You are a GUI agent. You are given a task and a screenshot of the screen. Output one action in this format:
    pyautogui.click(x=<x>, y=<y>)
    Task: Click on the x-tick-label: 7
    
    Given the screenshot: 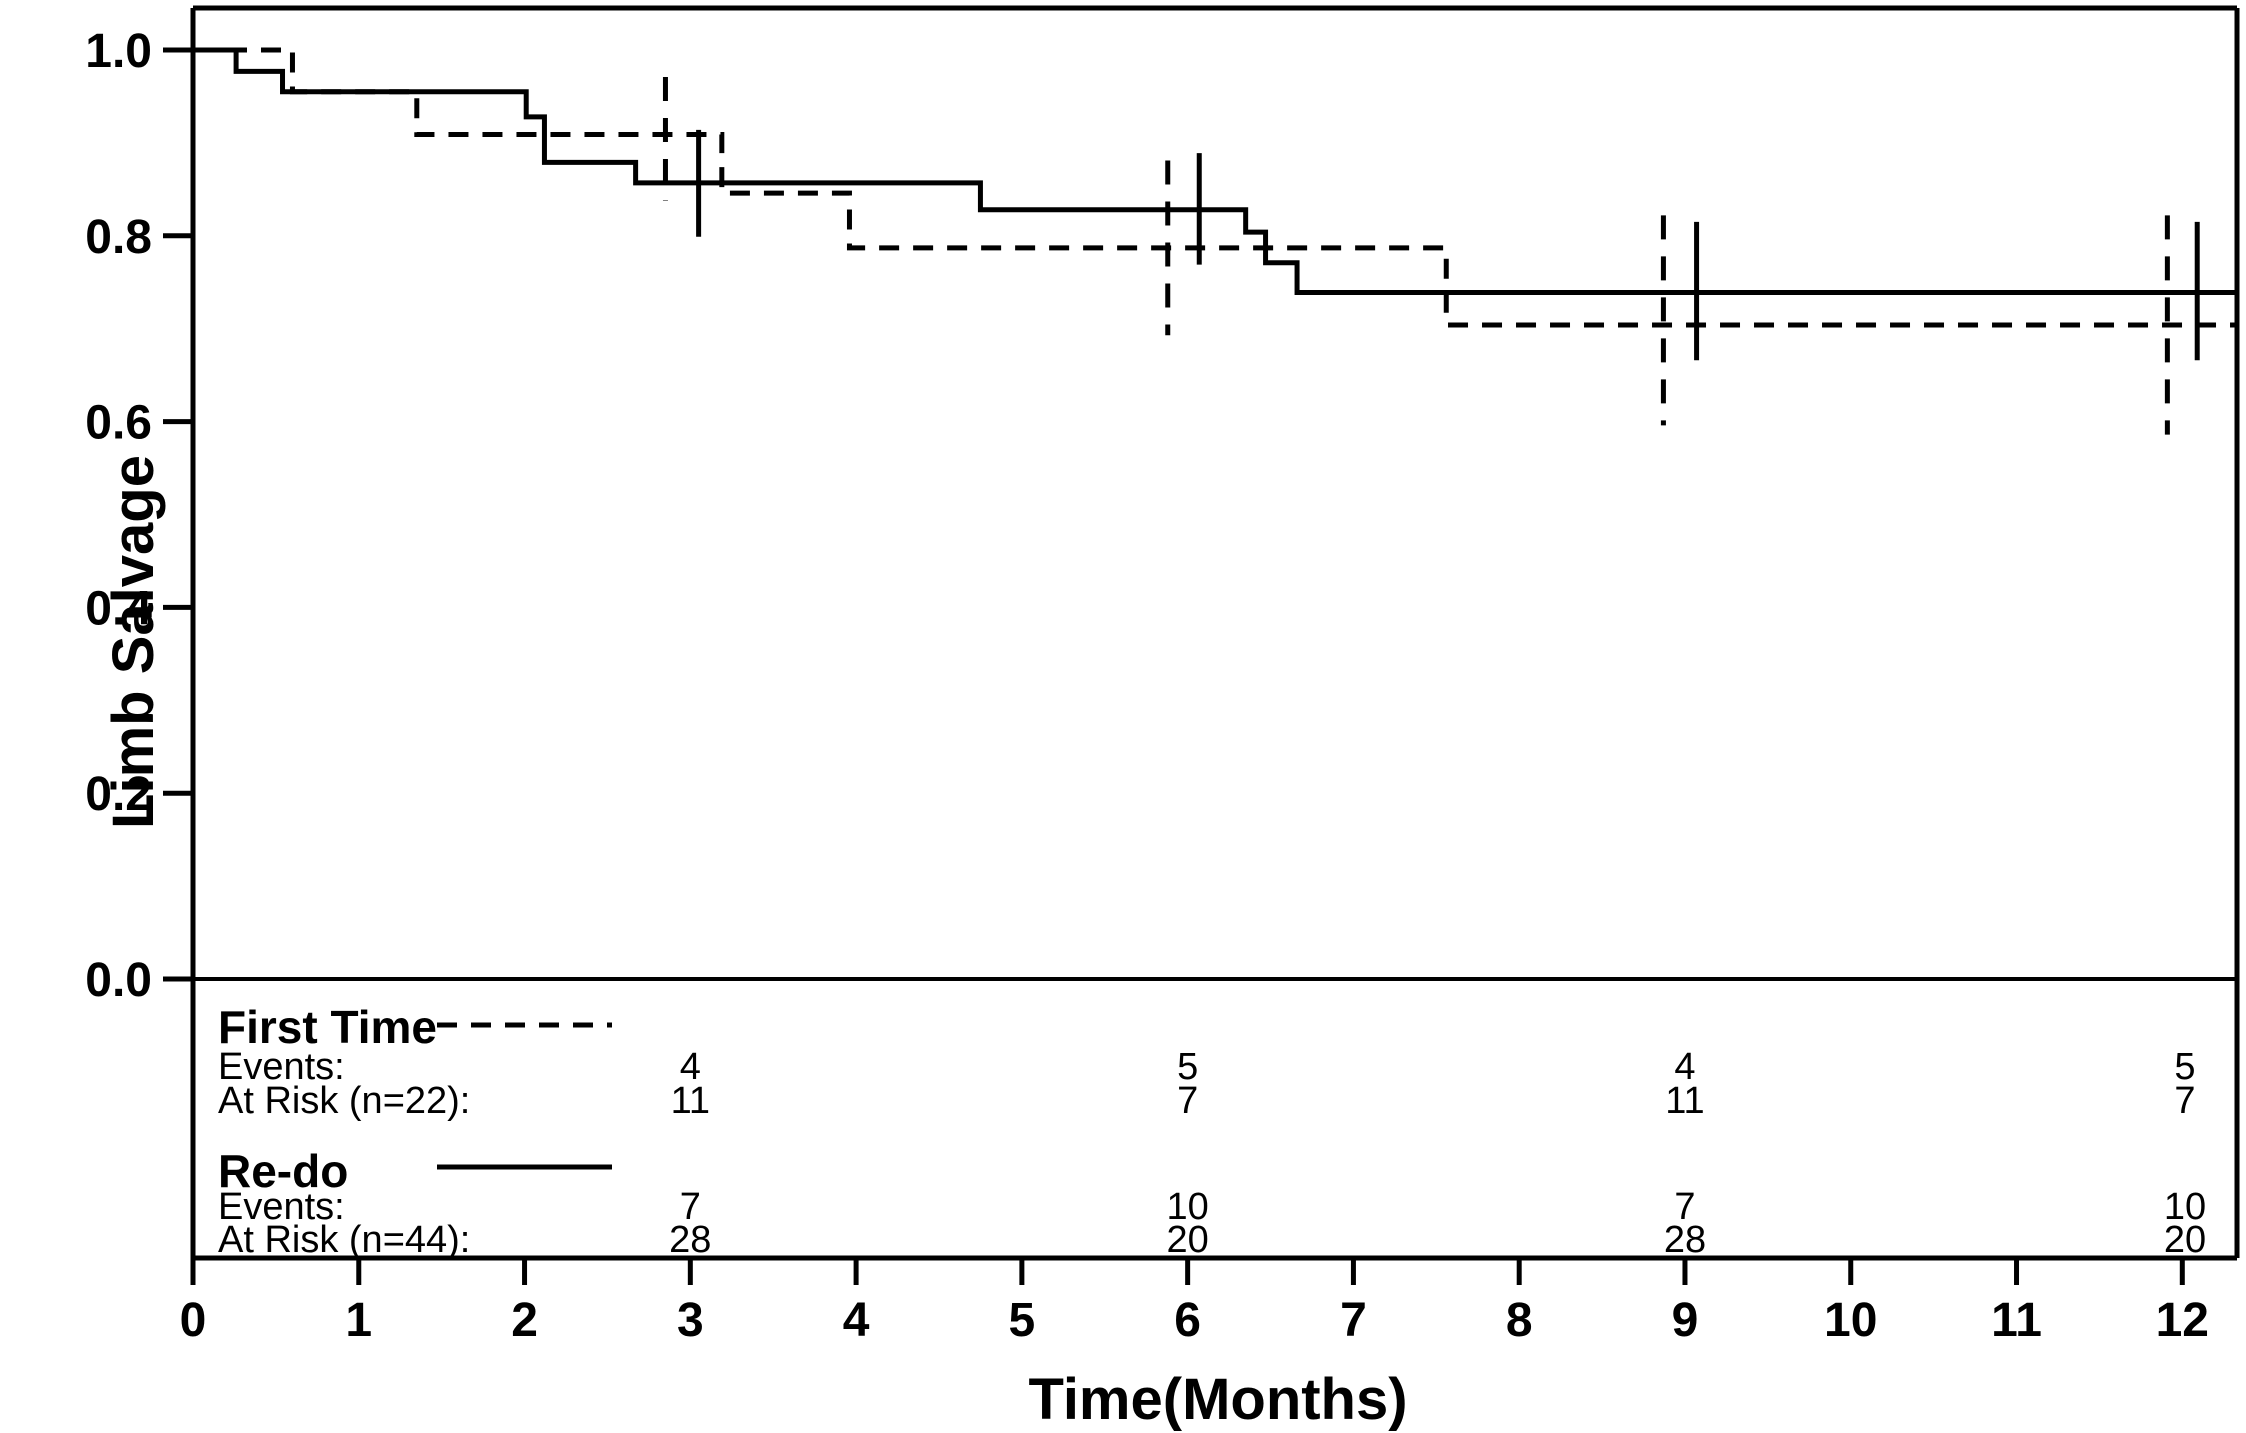 What is the action you would take?
    pyautogui.click(x=1353, y=1320)
    